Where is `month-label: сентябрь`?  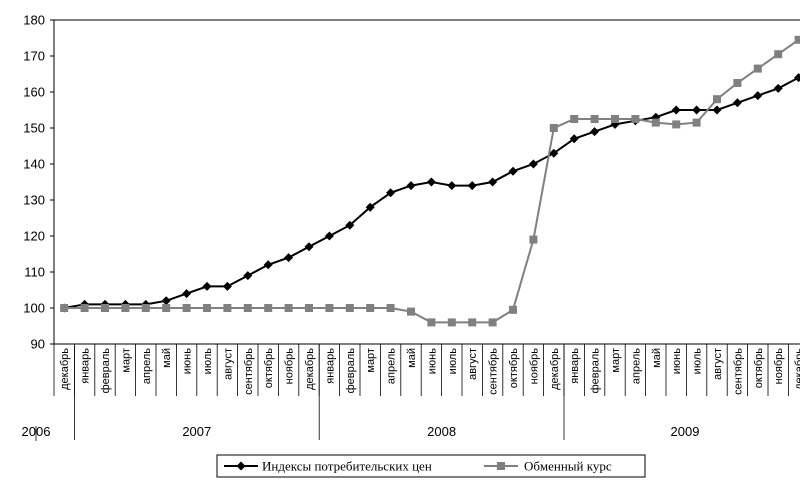
month-label: сентябрь is located at coordinates (249, 371).